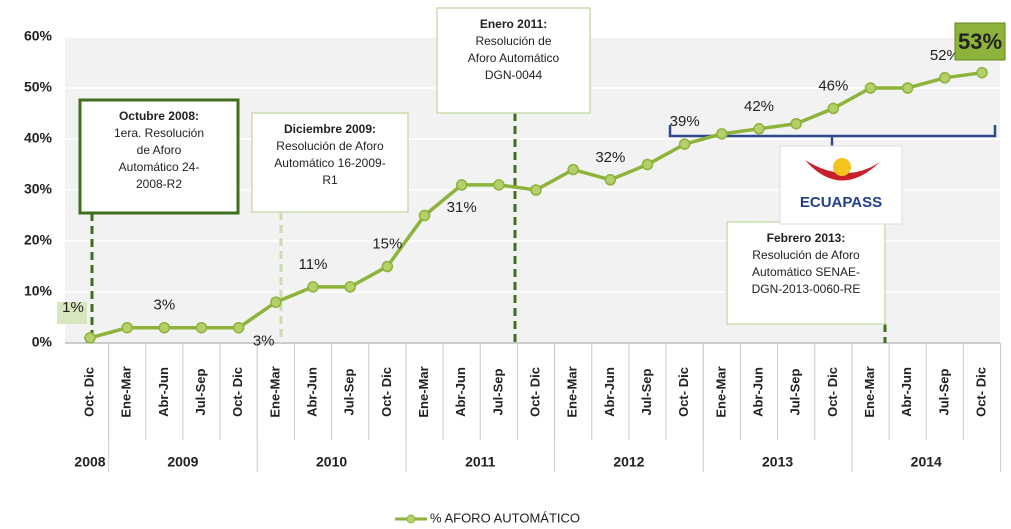 The width and height of the screenshot is (1011, 529). What do you see at coordinates (38, 138) in the screenshot?
I see `y-tick-label: 40%` at bounding box center [38, 138].